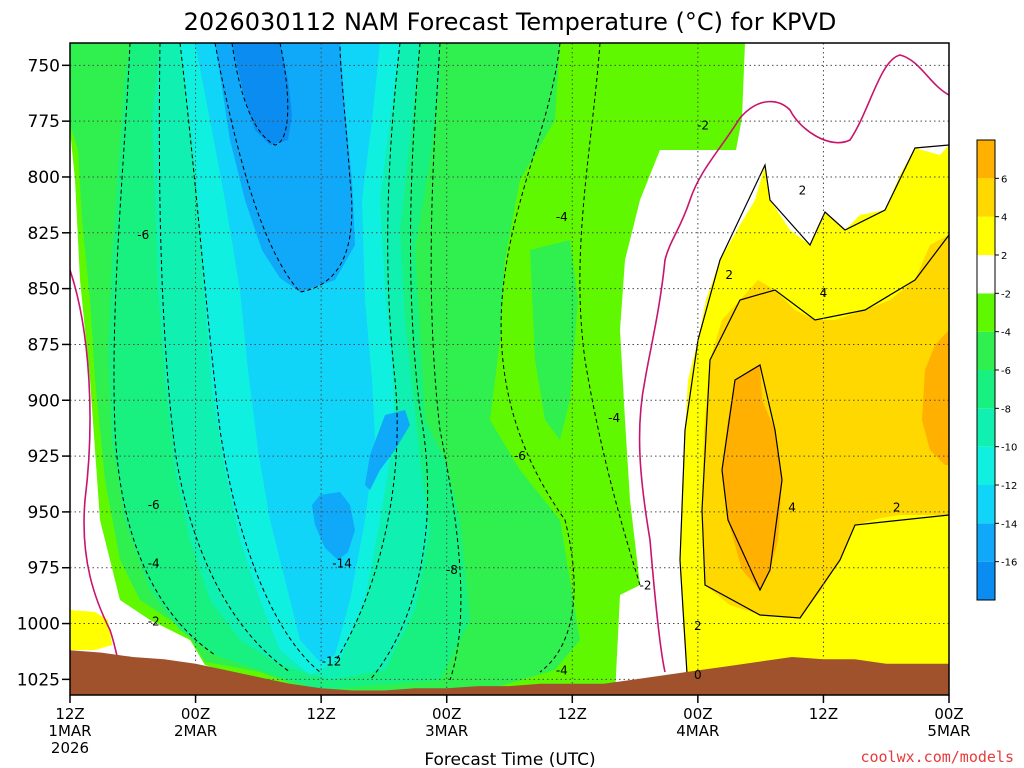 This screenshot has width=1024, height=768. What do you see at coordinates (697, 714) in the screenshot?
I see `x-tick-label-5-0: 00Z` at bounding box center [697, 714].